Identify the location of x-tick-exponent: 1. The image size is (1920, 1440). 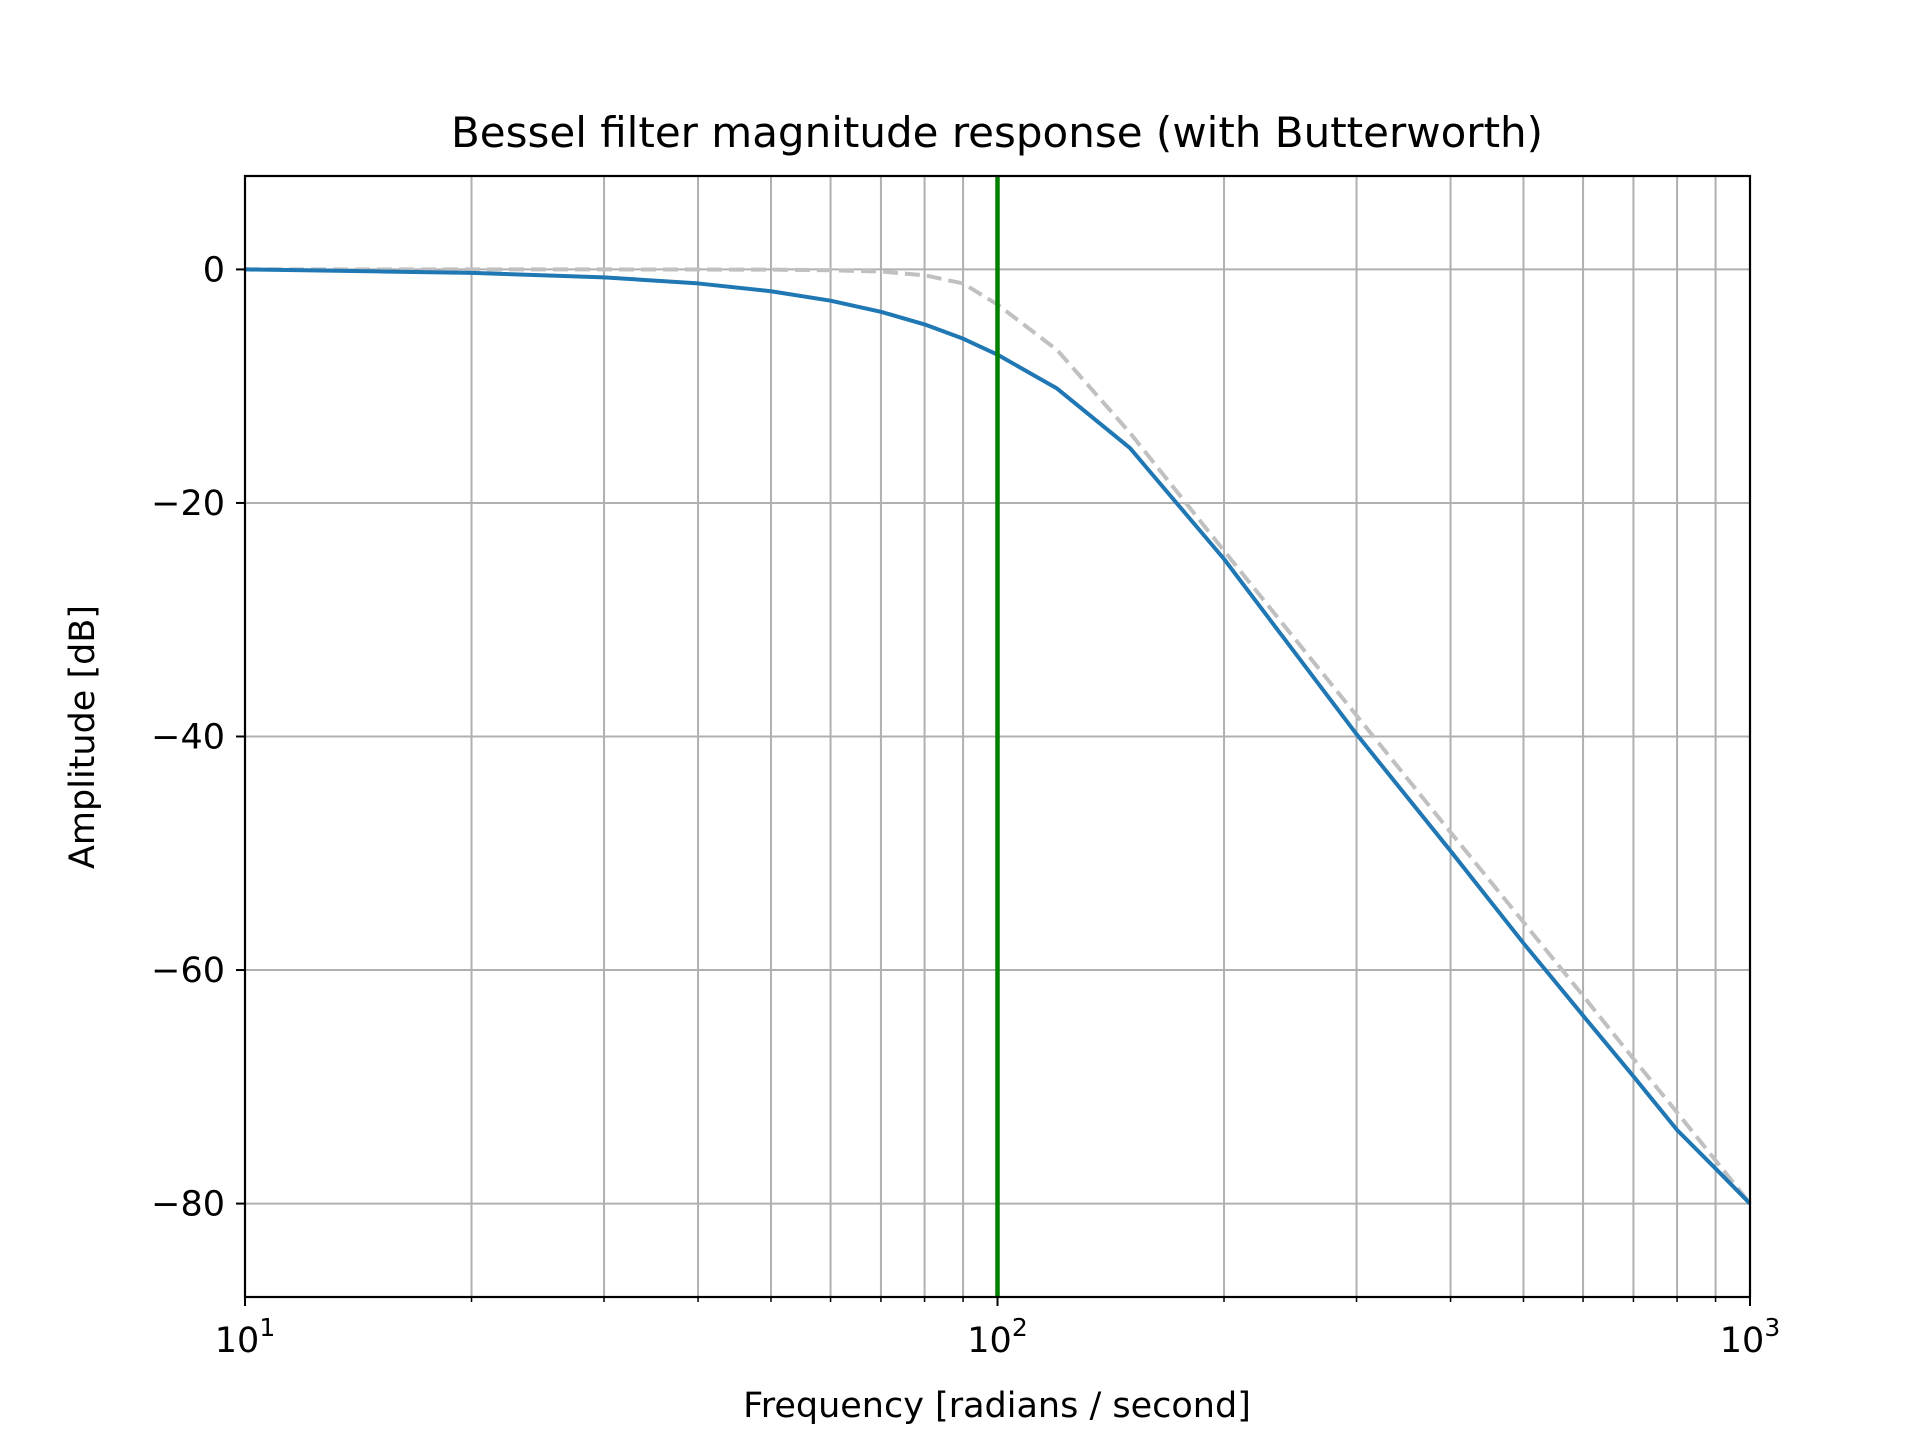
(267, 1327).